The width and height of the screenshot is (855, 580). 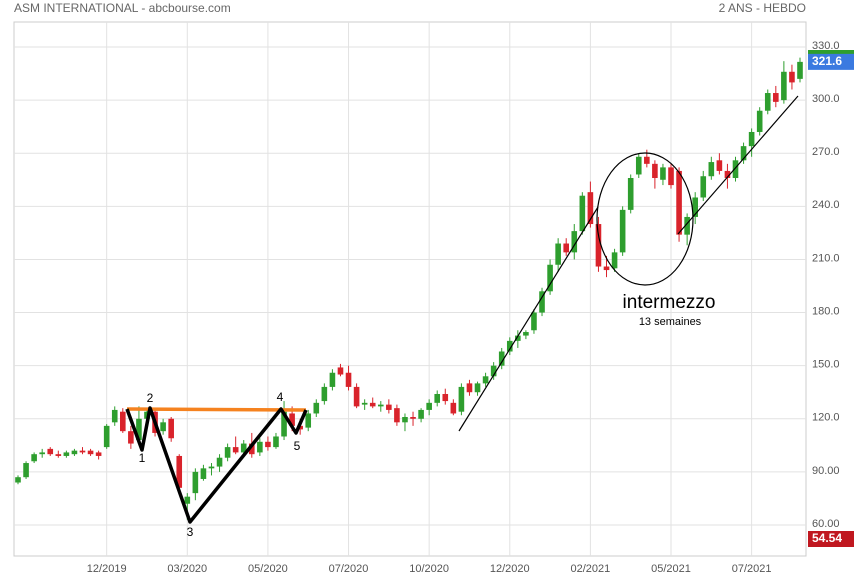 I want to click on x-tick-label: 07/2021, so click(x=752, y=569).